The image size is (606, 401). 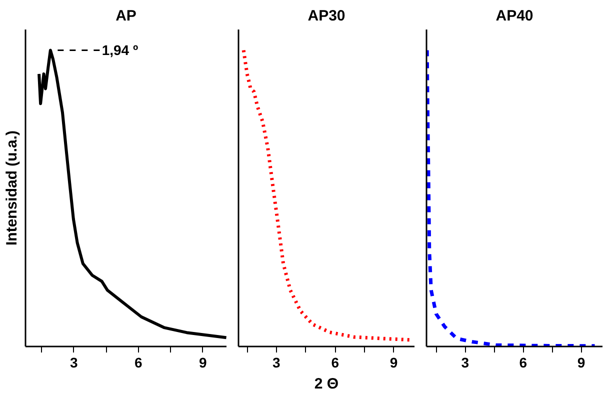 What do you see at coordinates (126, 16) in the screenshot?
I see `chart-title: AP` at bounding box center [126, 16].